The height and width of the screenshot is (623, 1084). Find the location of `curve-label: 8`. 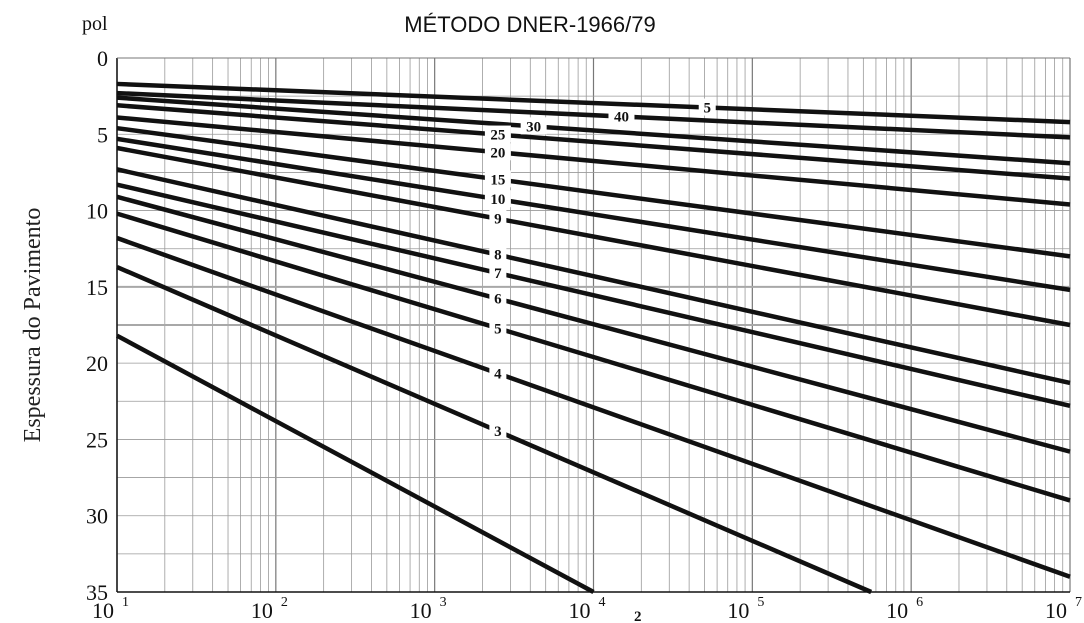

curve-label: 8 is located at coordinates (498, 256).